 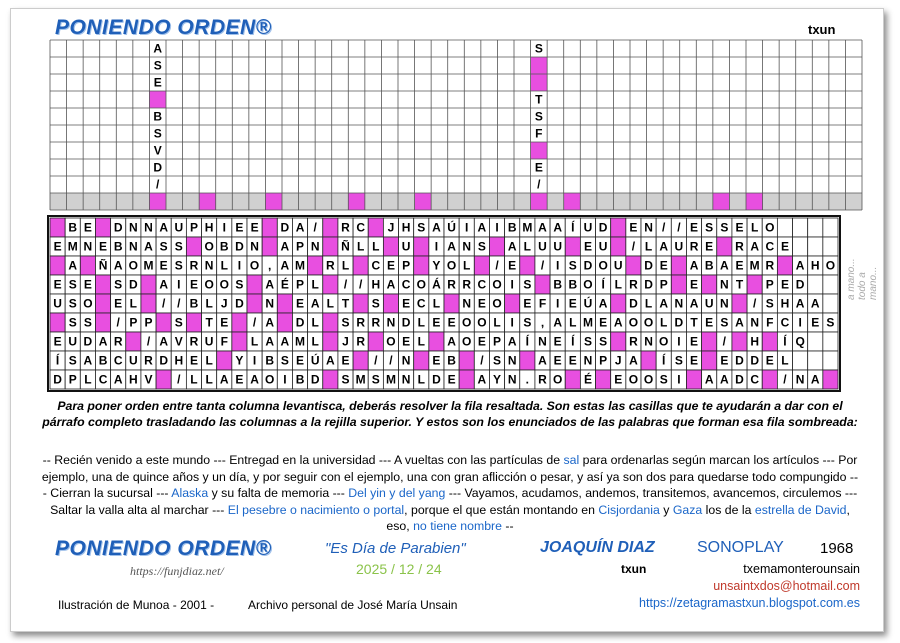 I want to click on cell-letter: C, so click(x=360, y=228).